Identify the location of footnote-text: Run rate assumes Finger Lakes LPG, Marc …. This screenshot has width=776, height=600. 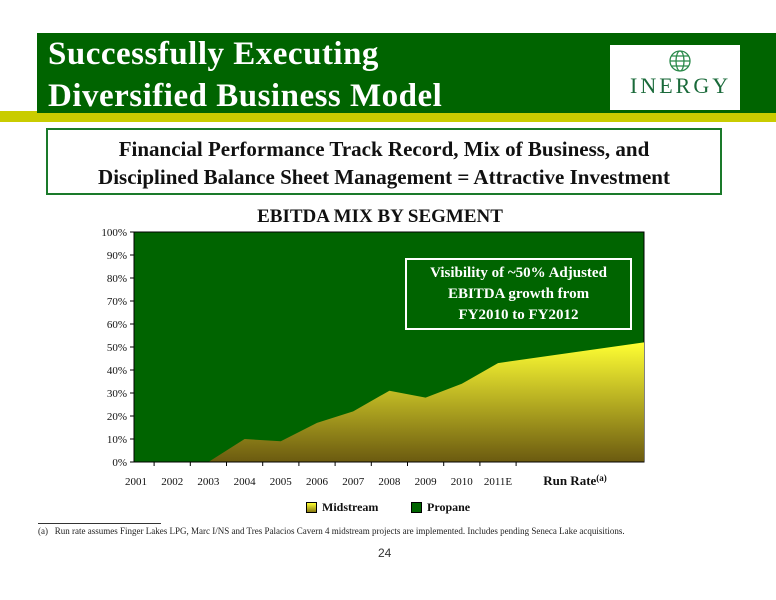
(339, 531).